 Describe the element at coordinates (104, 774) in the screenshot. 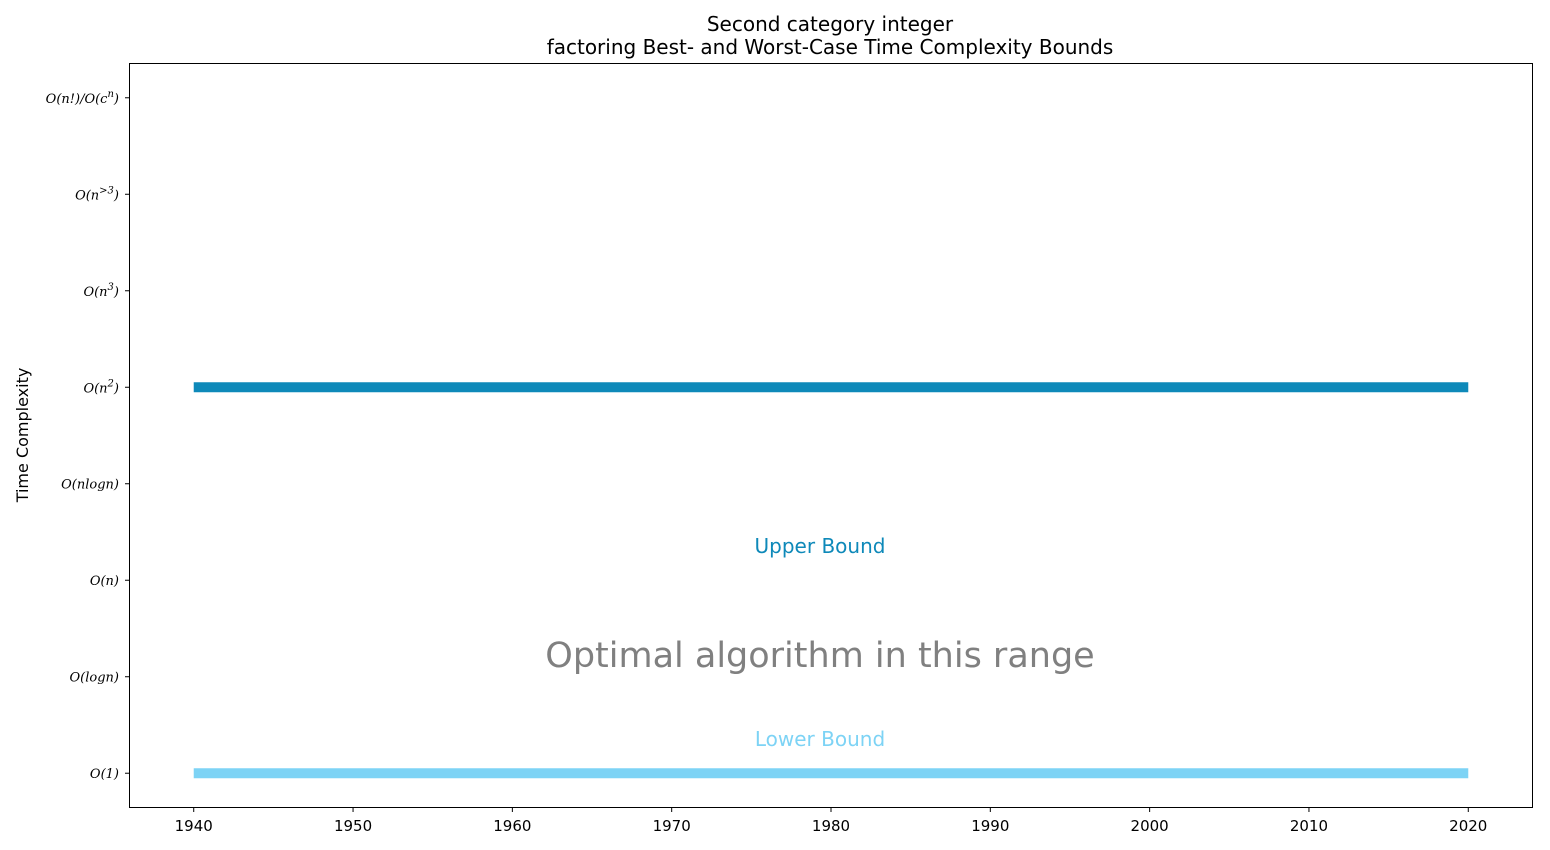

I see `y-tick-label: O(1)` at that location.